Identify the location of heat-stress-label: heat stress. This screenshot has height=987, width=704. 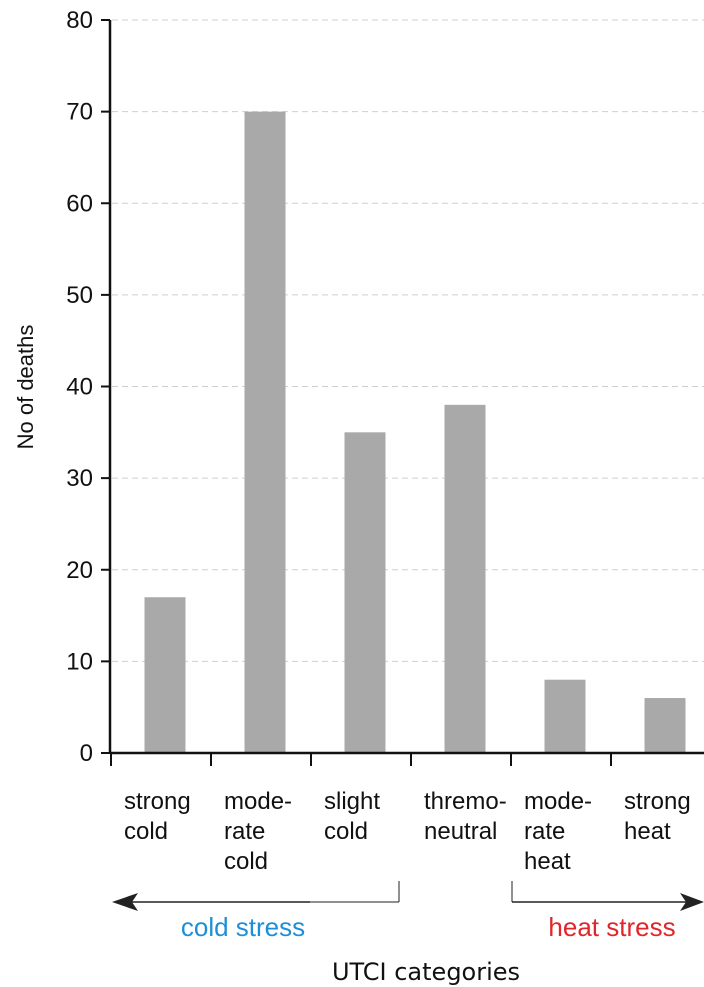
(611, 927).